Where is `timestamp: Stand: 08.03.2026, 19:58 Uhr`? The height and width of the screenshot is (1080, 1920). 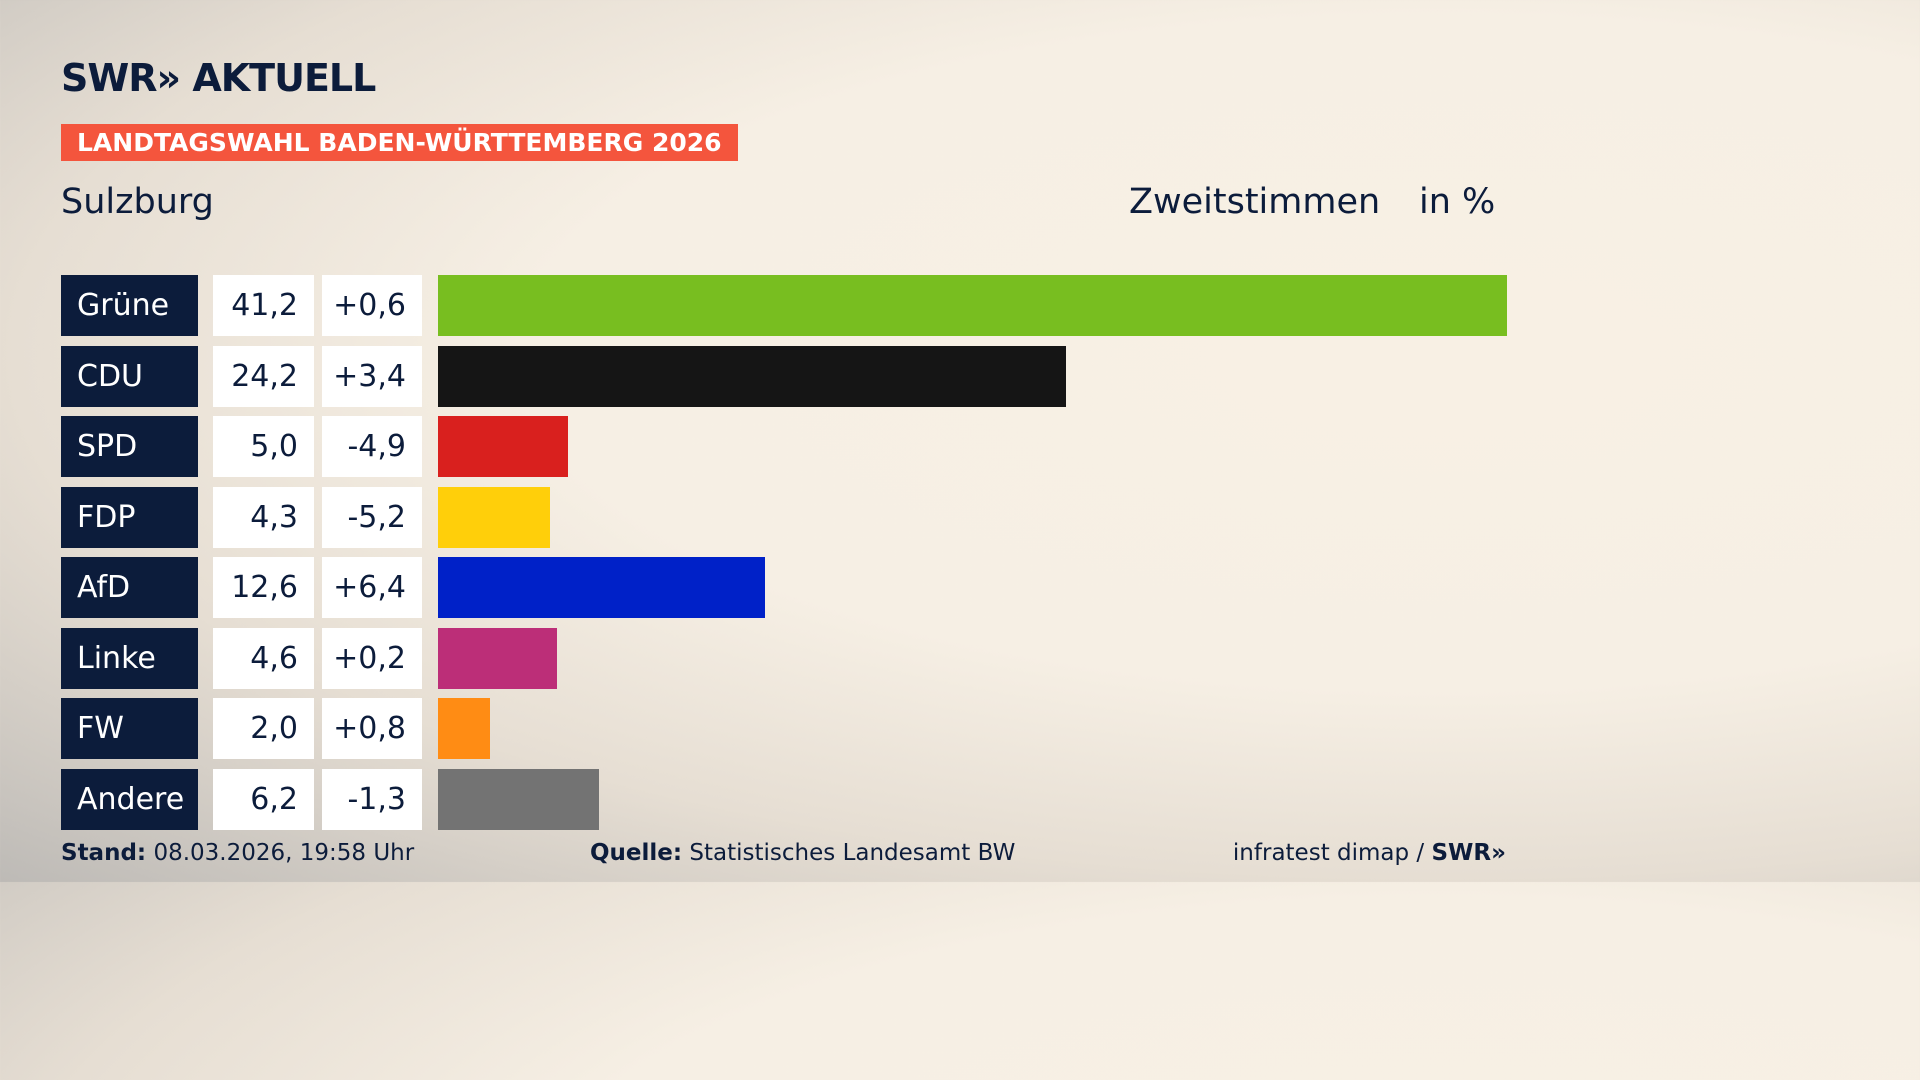
timestamp: Stand: 08.03.2026, 19:58 Uhr is located at coordinates (237, 853).